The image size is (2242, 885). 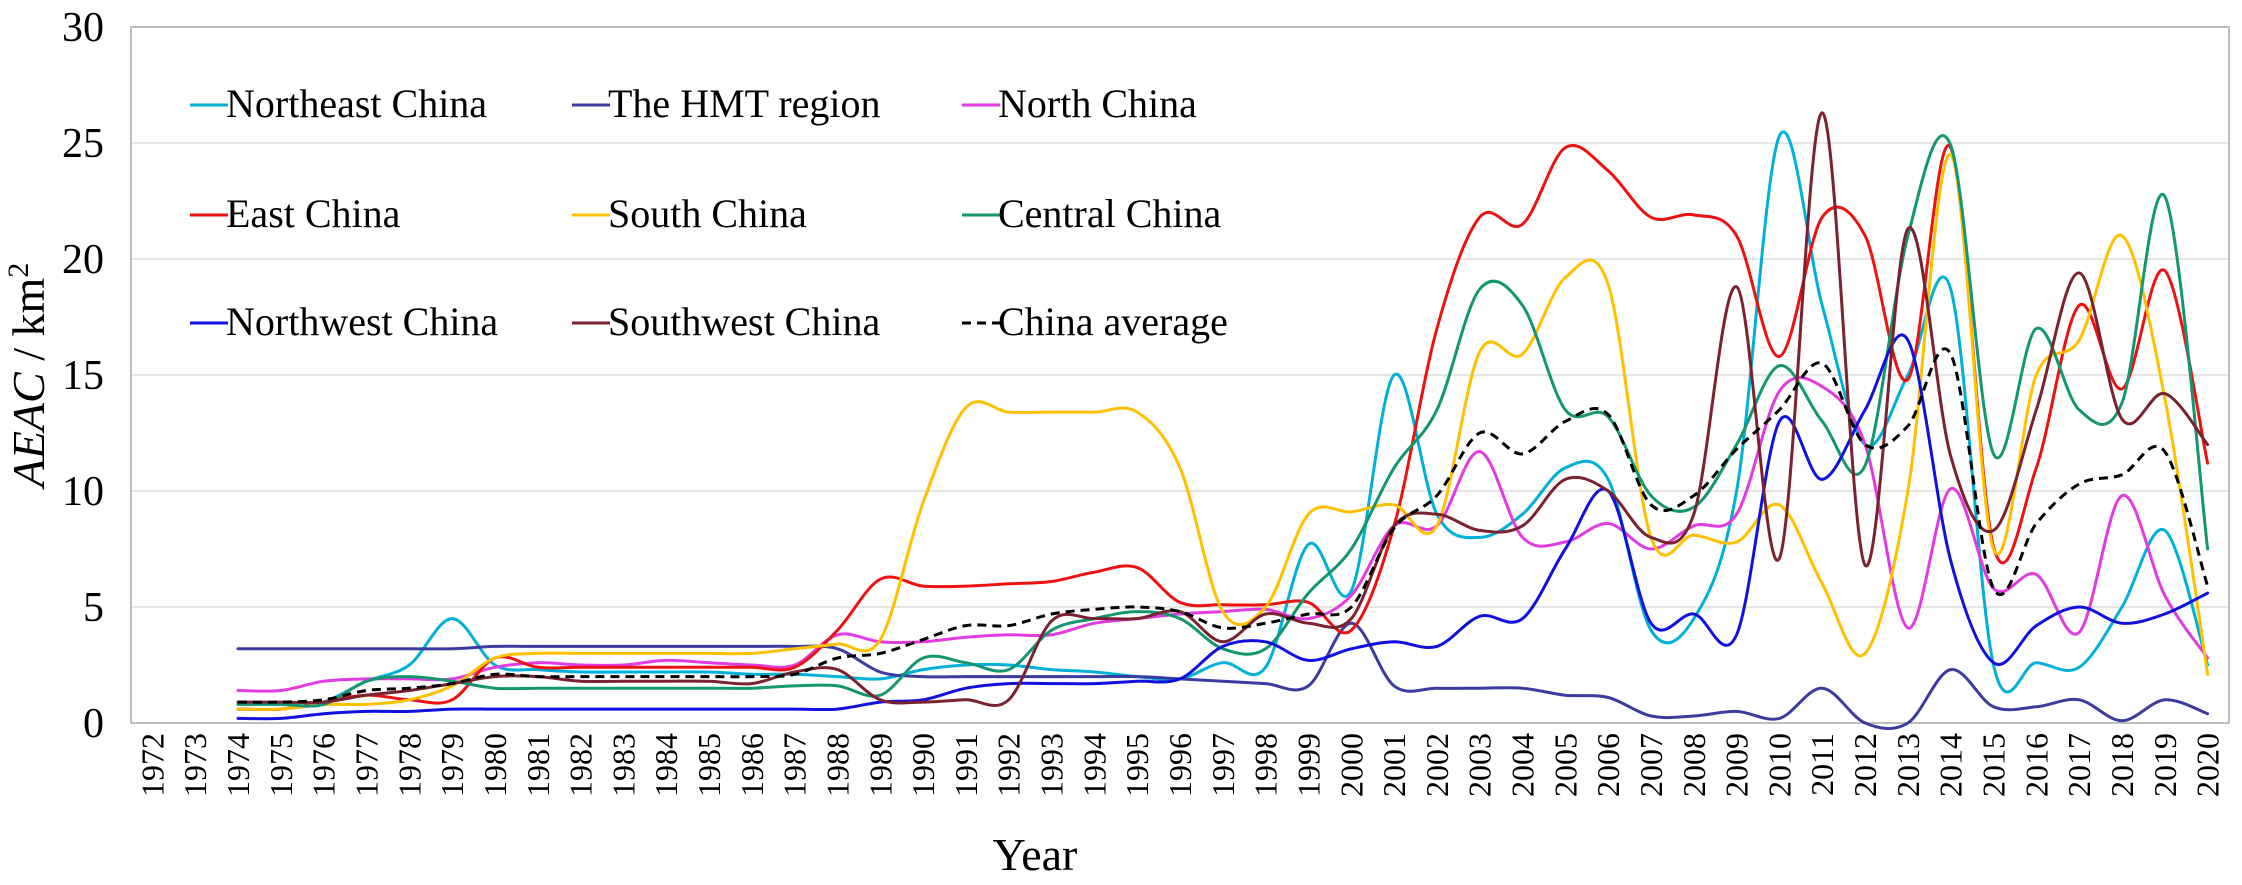 I want to click on legend-label: Northeast China, so click(x=356, y=103).